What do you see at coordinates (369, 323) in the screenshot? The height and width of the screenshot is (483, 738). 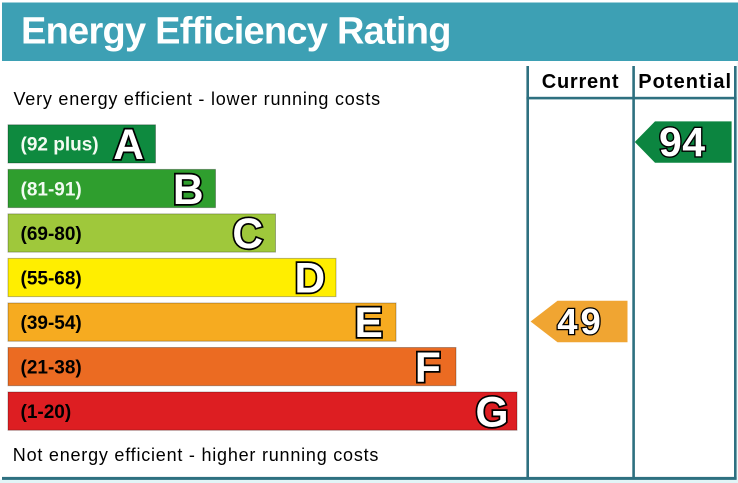 I see `svg-text: E` at bounding box center [369, 323].